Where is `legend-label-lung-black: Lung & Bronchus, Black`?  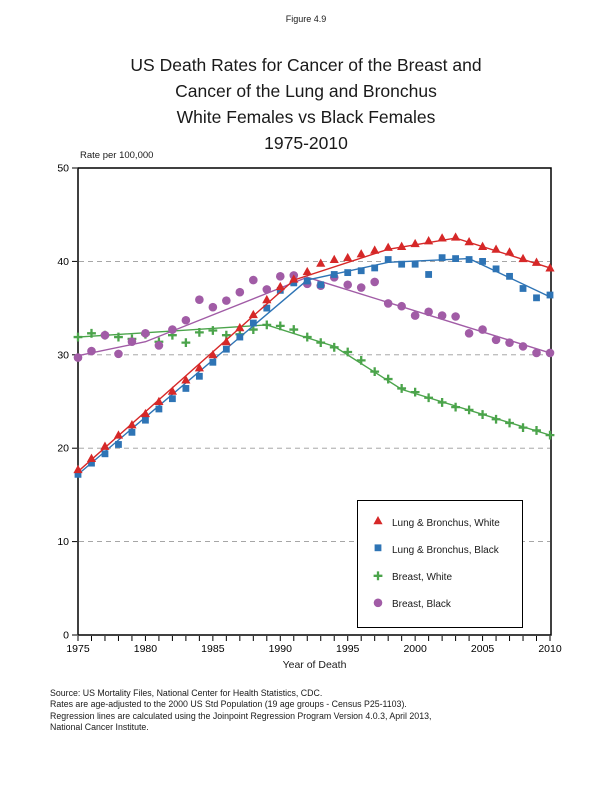 legend-label-lung-black: Lung & Bronchus, Black is located at coordinates (445, 550).